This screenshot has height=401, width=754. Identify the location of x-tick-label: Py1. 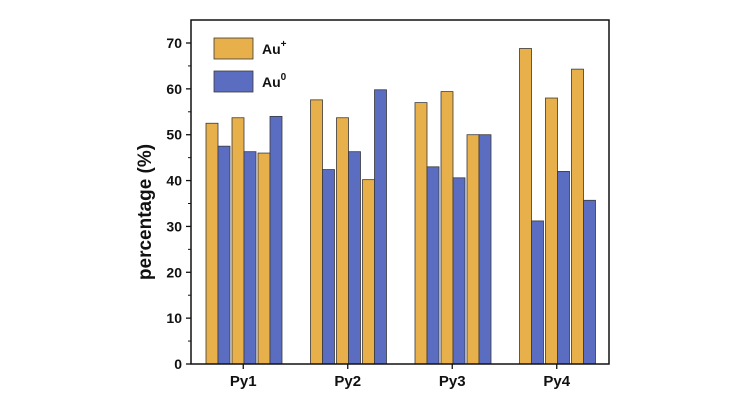
(243, 381).